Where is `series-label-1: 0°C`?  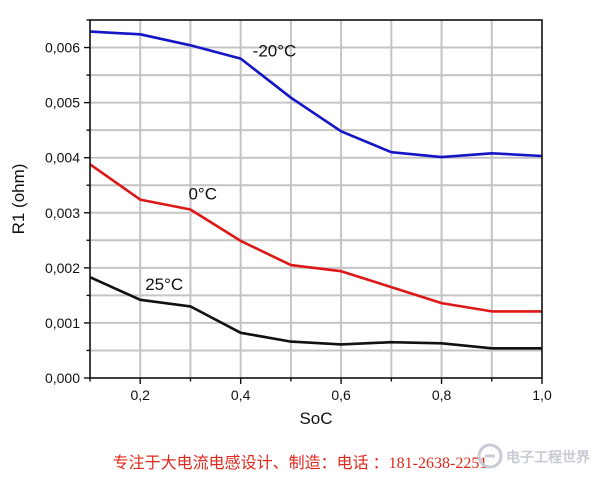
series-label-1: 0°C is located at coordinates (202, 193).